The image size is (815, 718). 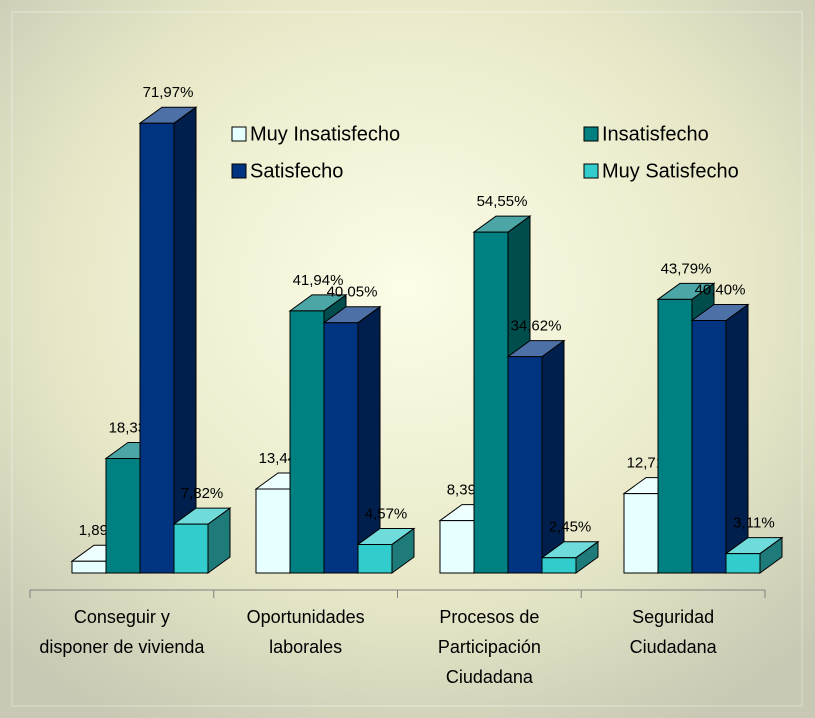 I want to click on data-label: 54,55%, so click(x=502, y=201).